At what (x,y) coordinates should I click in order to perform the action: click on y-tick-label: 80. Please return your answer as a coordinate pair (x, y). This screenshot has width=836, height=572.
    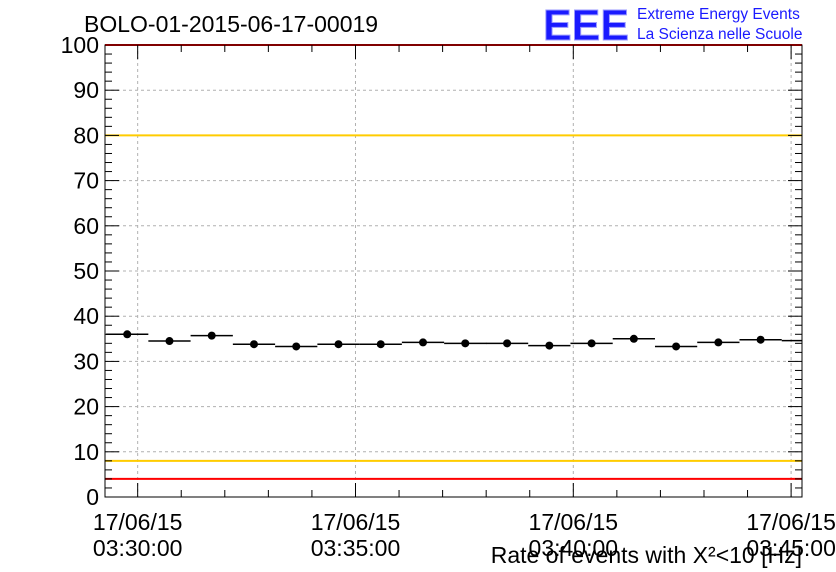
    Looking at the image, I should click on (86, 135).